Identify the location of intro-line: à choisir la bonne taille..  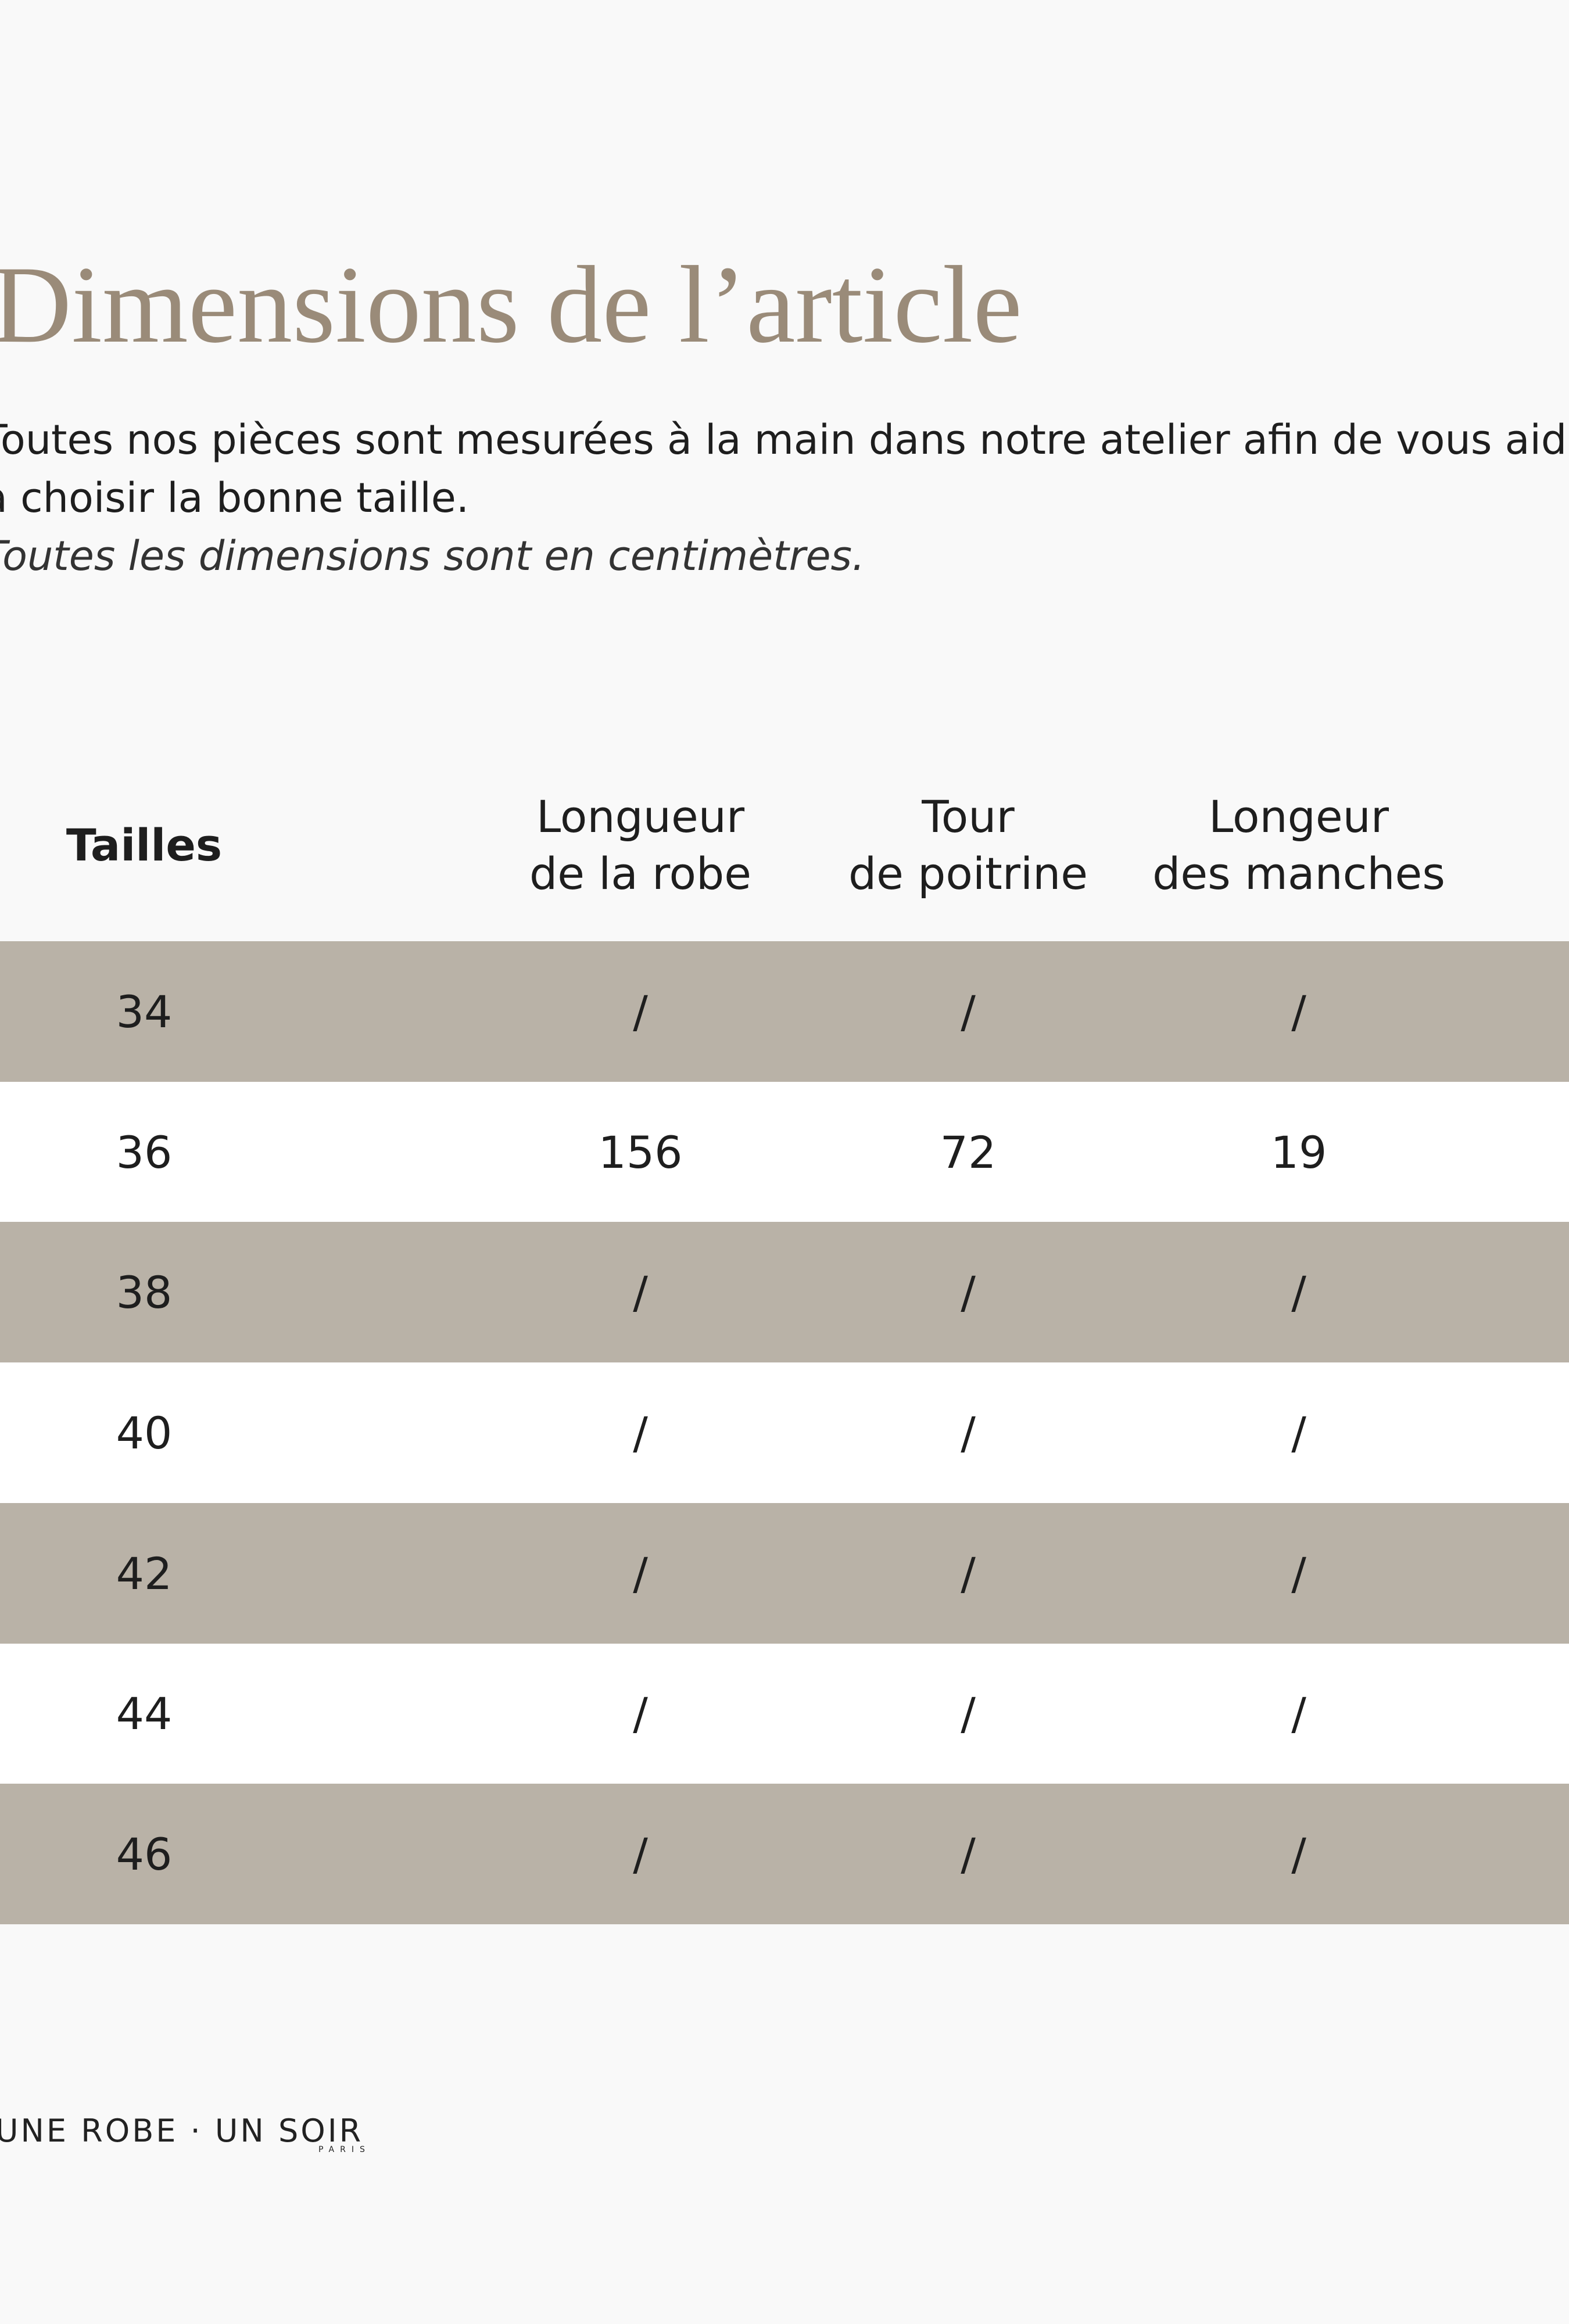
(235, 498).